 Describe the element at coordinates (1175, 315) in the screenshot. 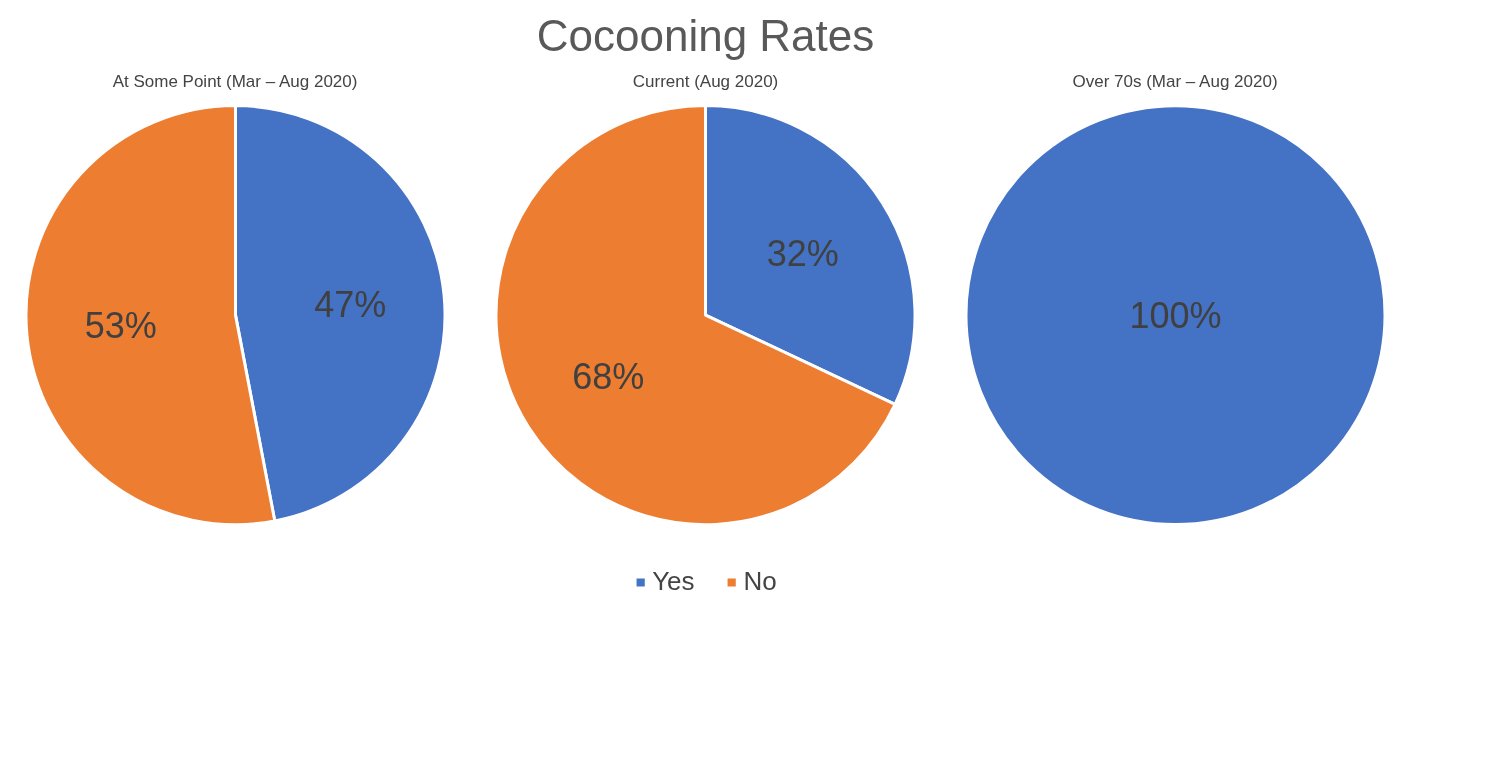

I see `data-label: 100%` at that location.